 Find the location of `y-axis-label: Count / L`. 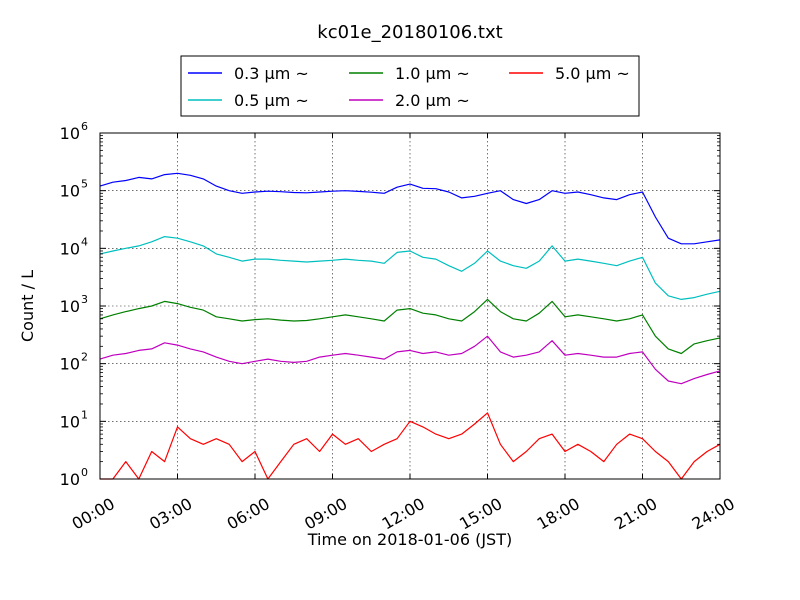

y-axis-label: Count / L is located at coordinates (27, 306).